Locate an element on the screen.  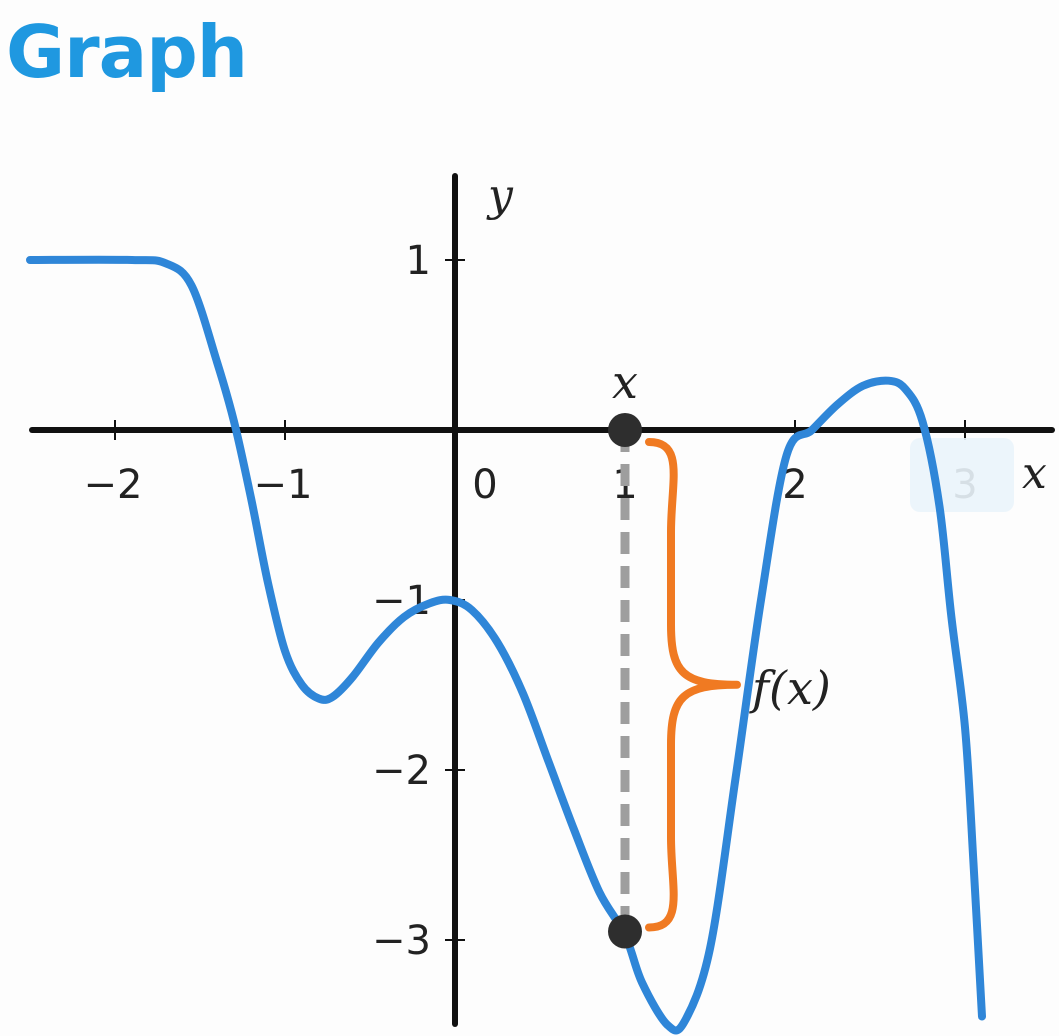
page-title: Graph is located at coordinates (127, 52).